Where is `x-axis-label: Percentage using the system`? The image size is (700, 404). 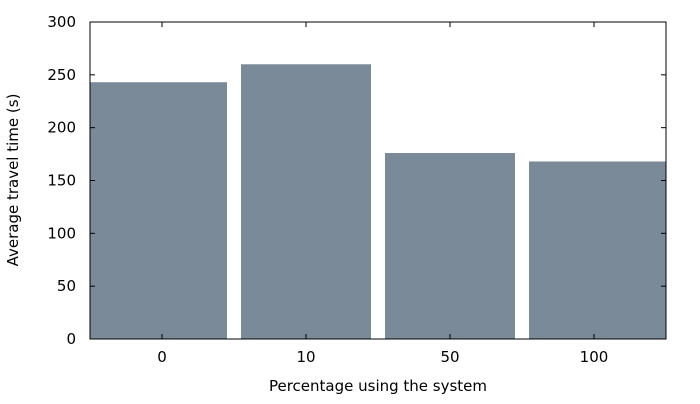
x-axis-label: Percentage using the system is located at coordinates (378, 386).